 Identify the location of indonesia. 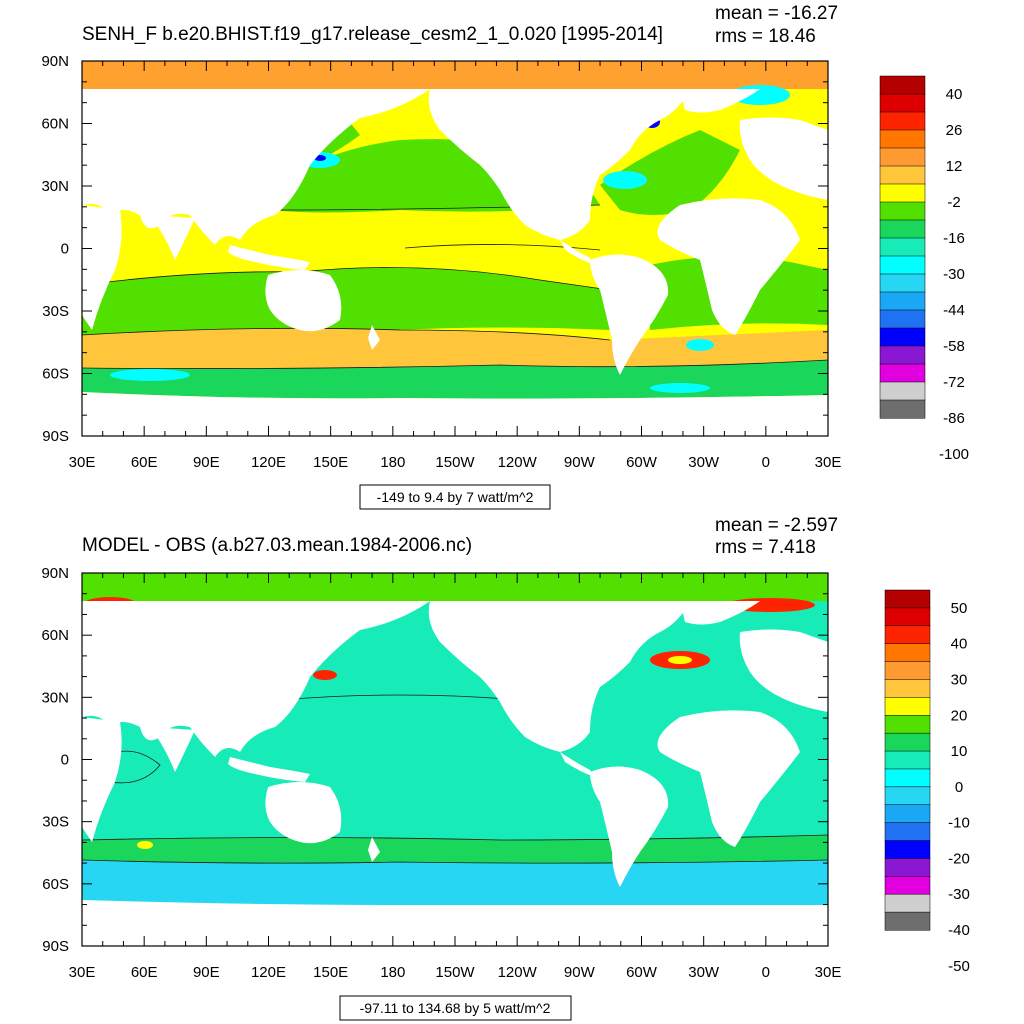
(269, 257).